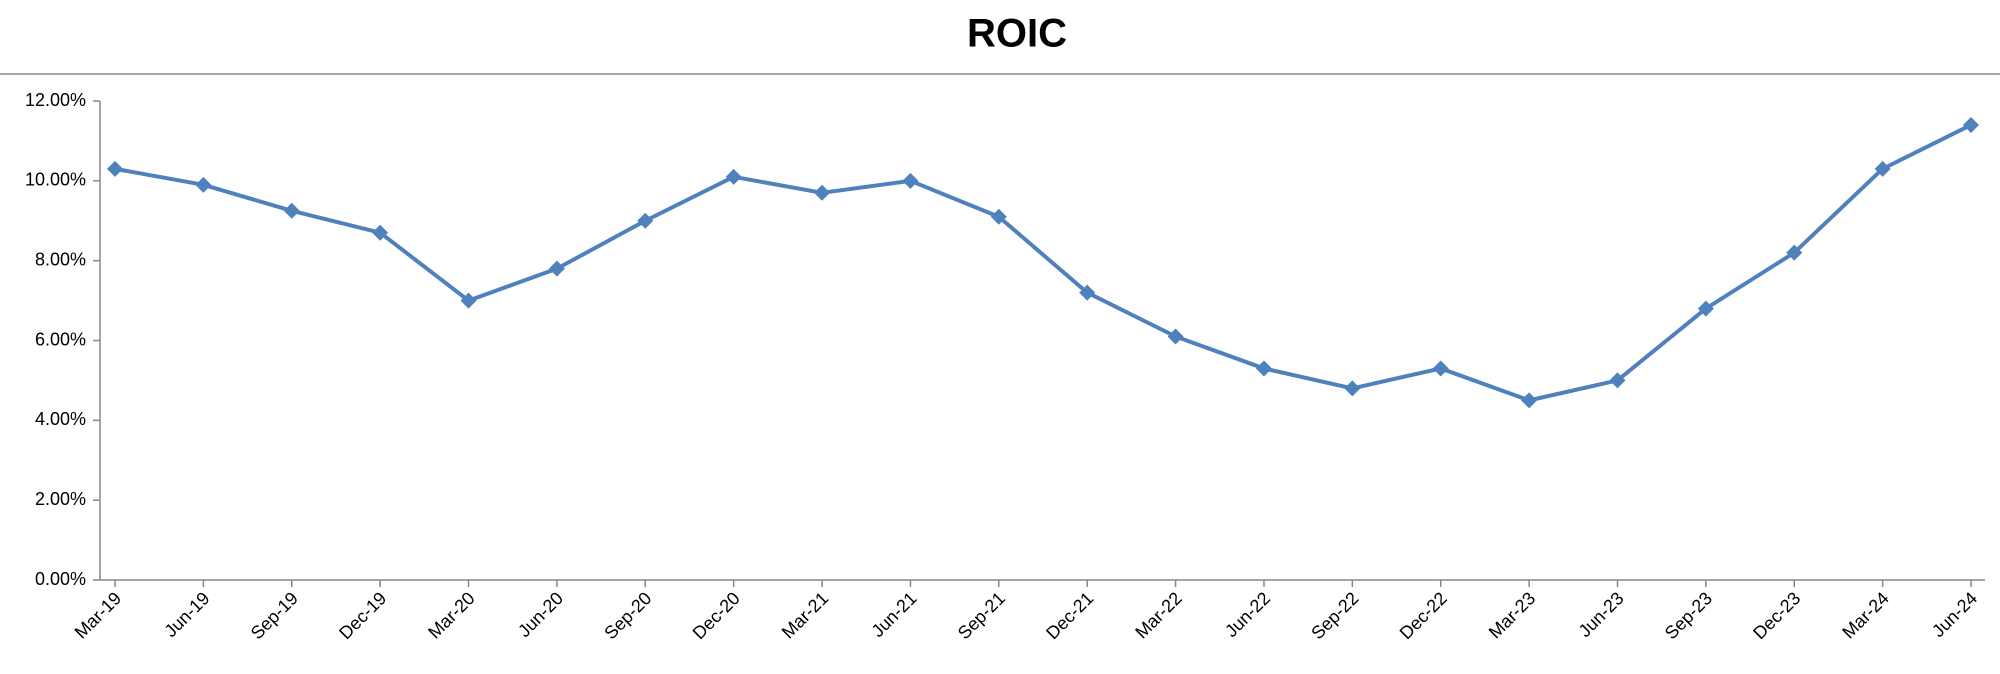  What do you see at coordinates (60, 339) in the screenshot?
I see `y-tick-label: 6.00%` at bounding box center [60, 339].